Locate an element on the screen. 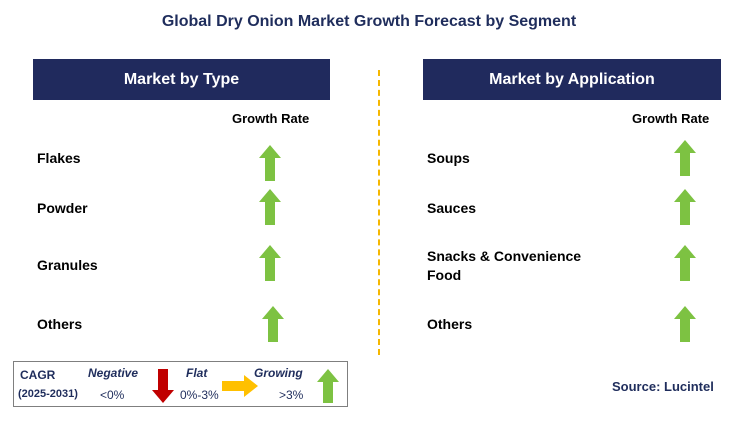 This screenshot has height=425, width=738. growth-rate-label-right: Growth Rate is located at coordinates (671, 118).